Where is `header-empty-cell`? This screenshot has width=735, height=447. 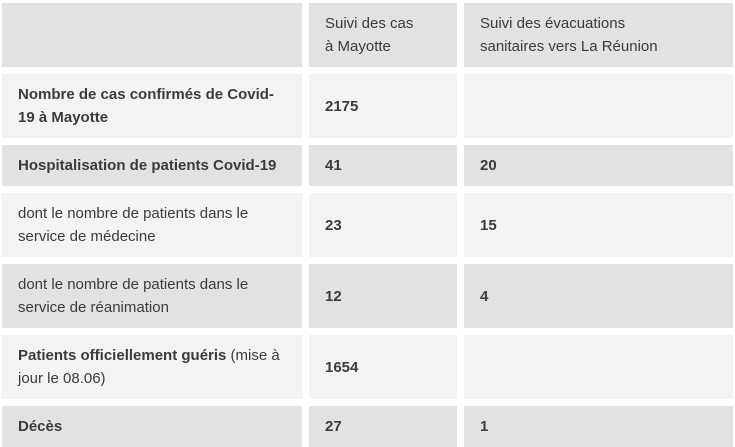
header-empty-cell is located at coordinates (152, 35).